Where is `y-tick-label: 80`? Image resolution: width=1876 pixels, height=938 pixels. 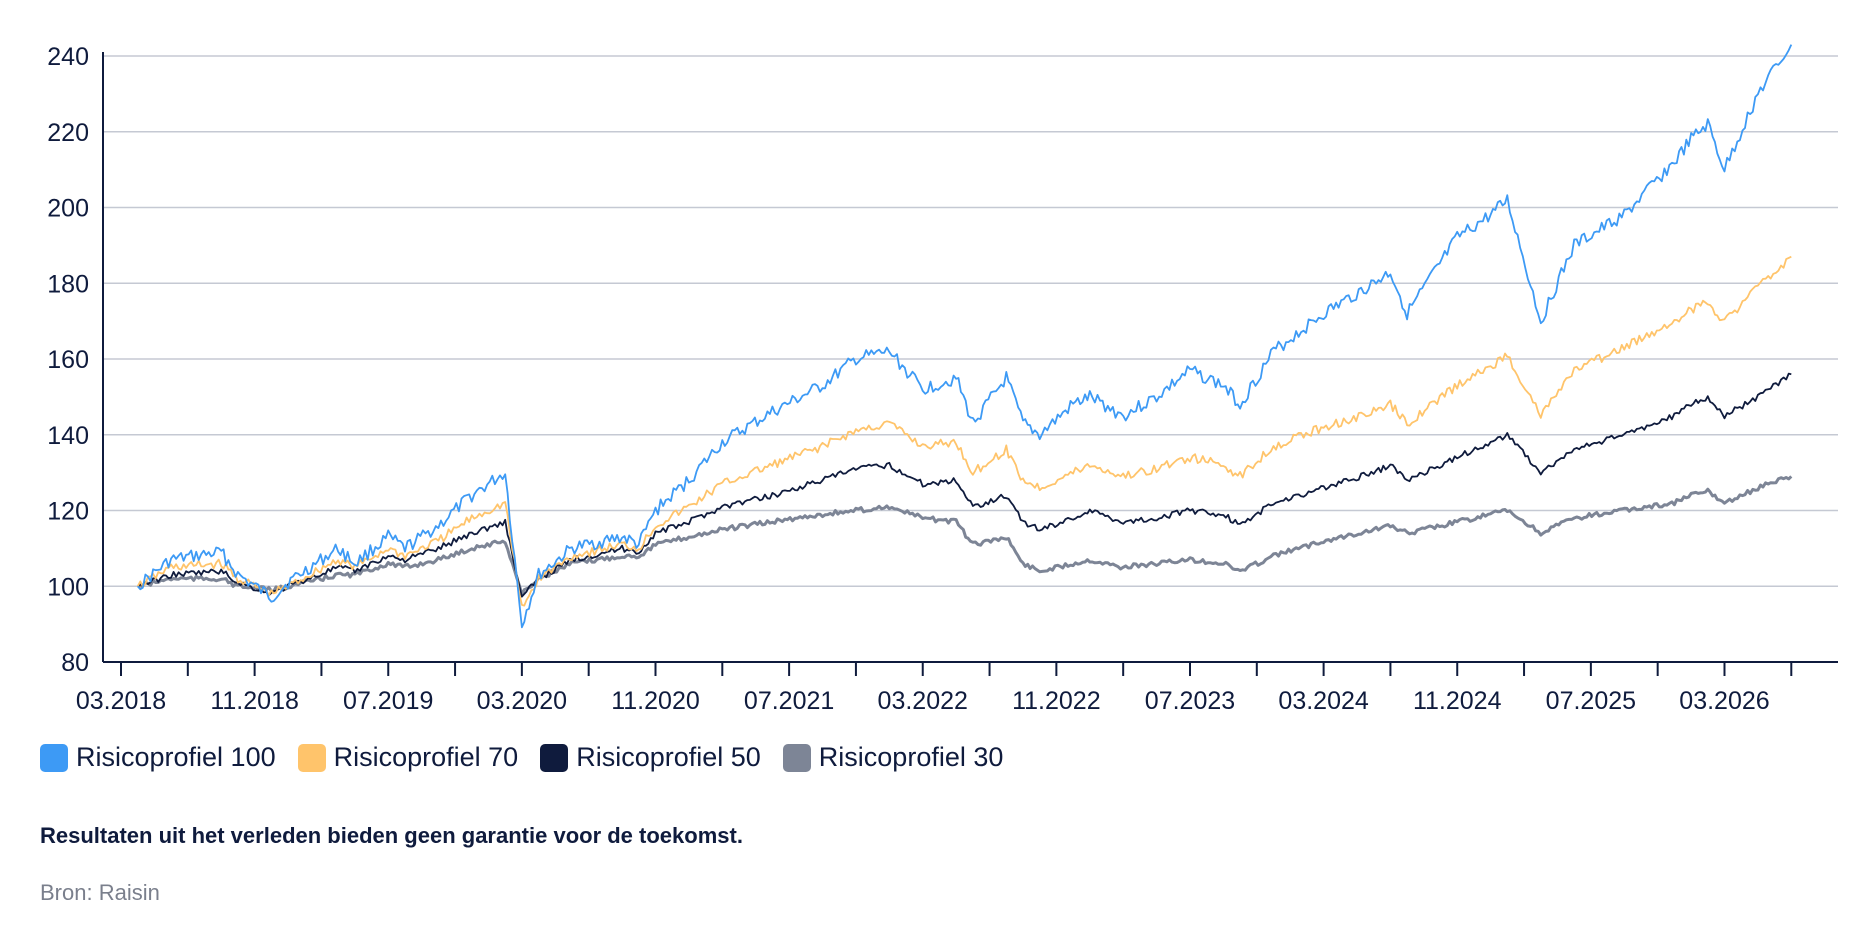
y-tick-label: 80 is located at coordinates (75, 663).